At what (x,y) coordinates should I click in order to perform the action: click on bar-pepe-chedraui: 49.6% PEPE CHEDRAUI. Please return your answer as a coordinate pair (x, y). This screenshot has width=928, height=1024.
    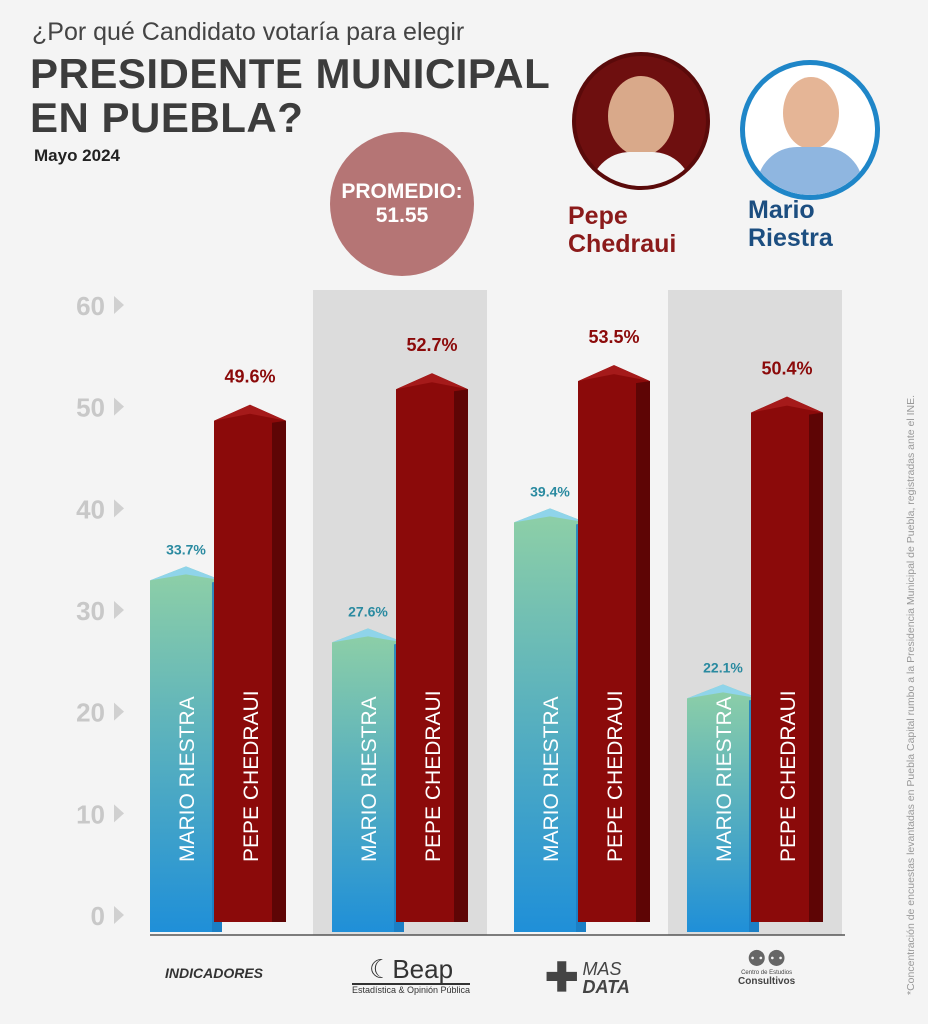
    Looking at the image, I should click on (250, 644).